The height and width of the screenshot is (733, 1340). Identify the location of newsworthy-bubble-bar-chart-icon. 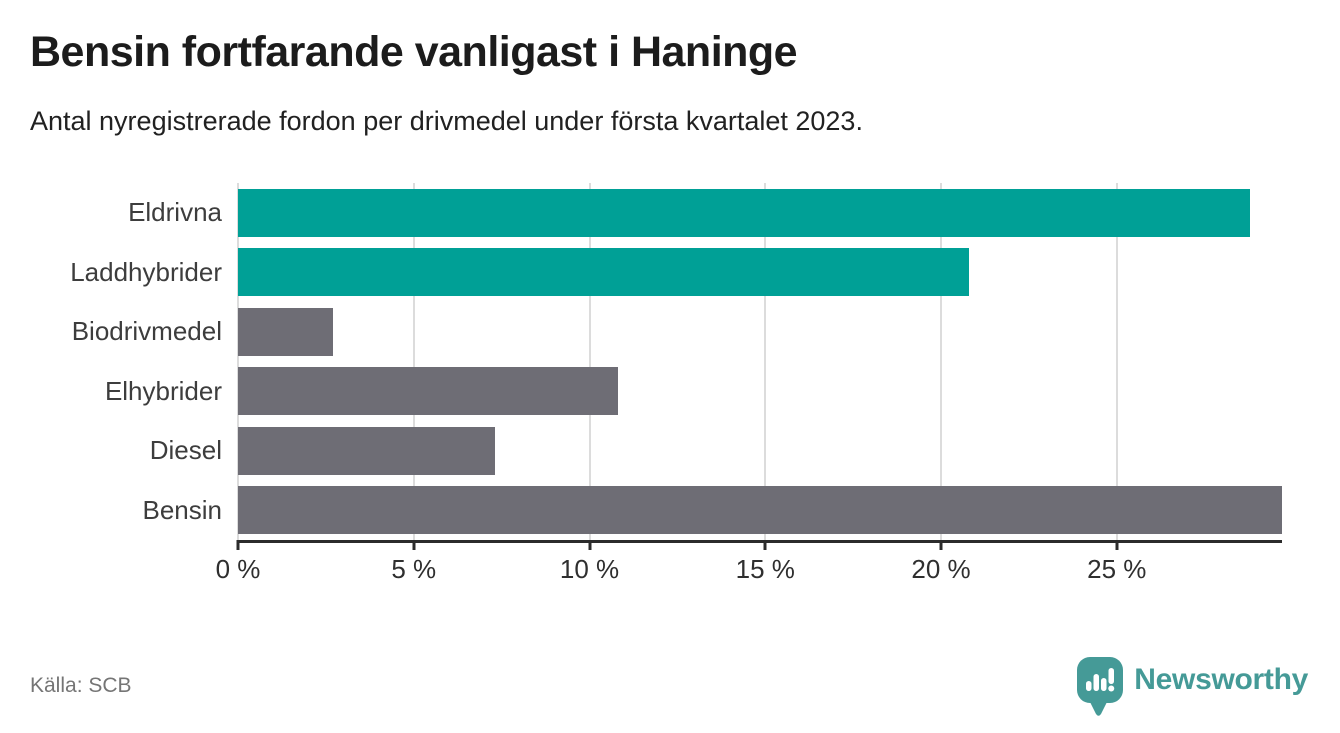
(1100, 686).